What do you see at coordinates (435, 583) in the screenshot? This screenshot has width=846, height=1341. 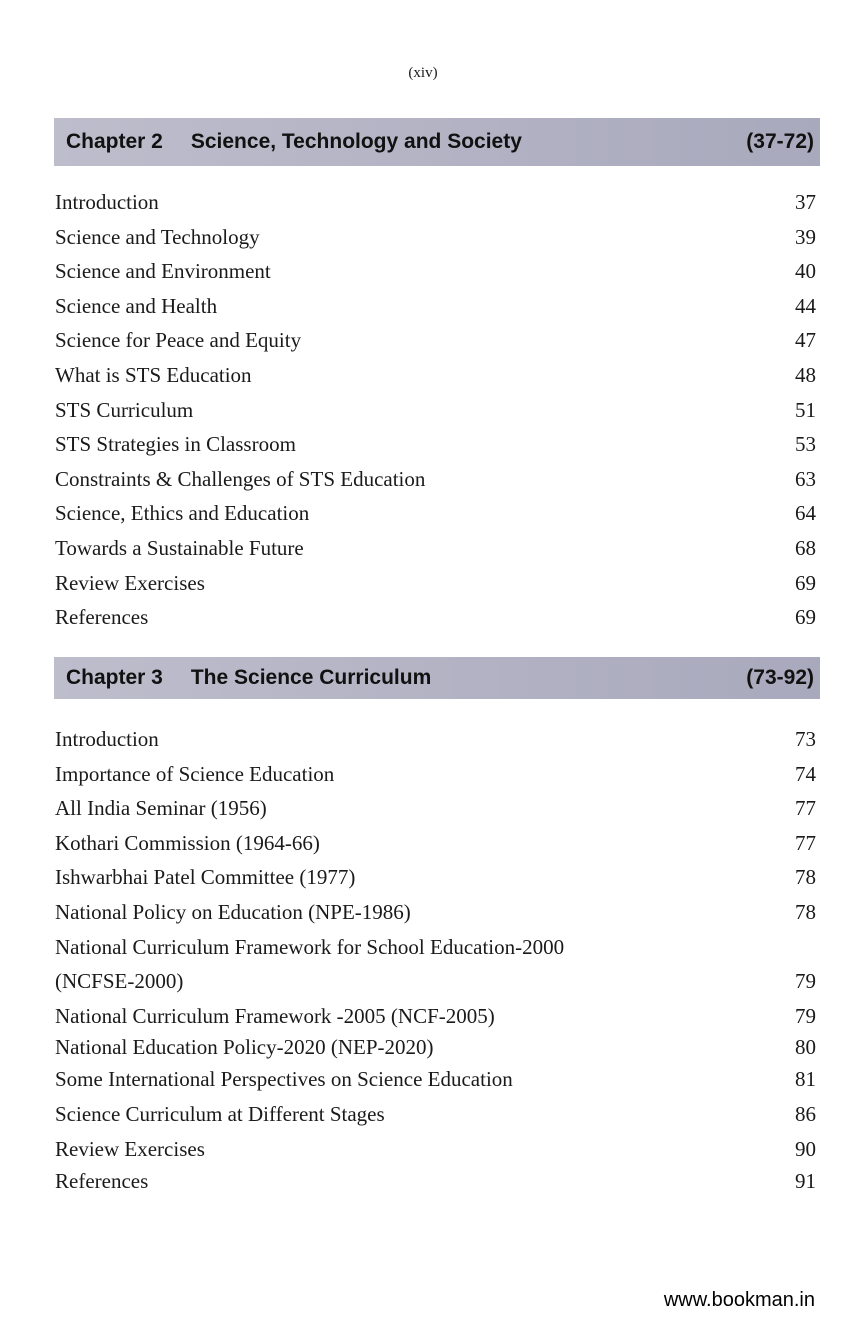 I see `toc-entry: Review Exercises 69` at bounding box center [435, 583].